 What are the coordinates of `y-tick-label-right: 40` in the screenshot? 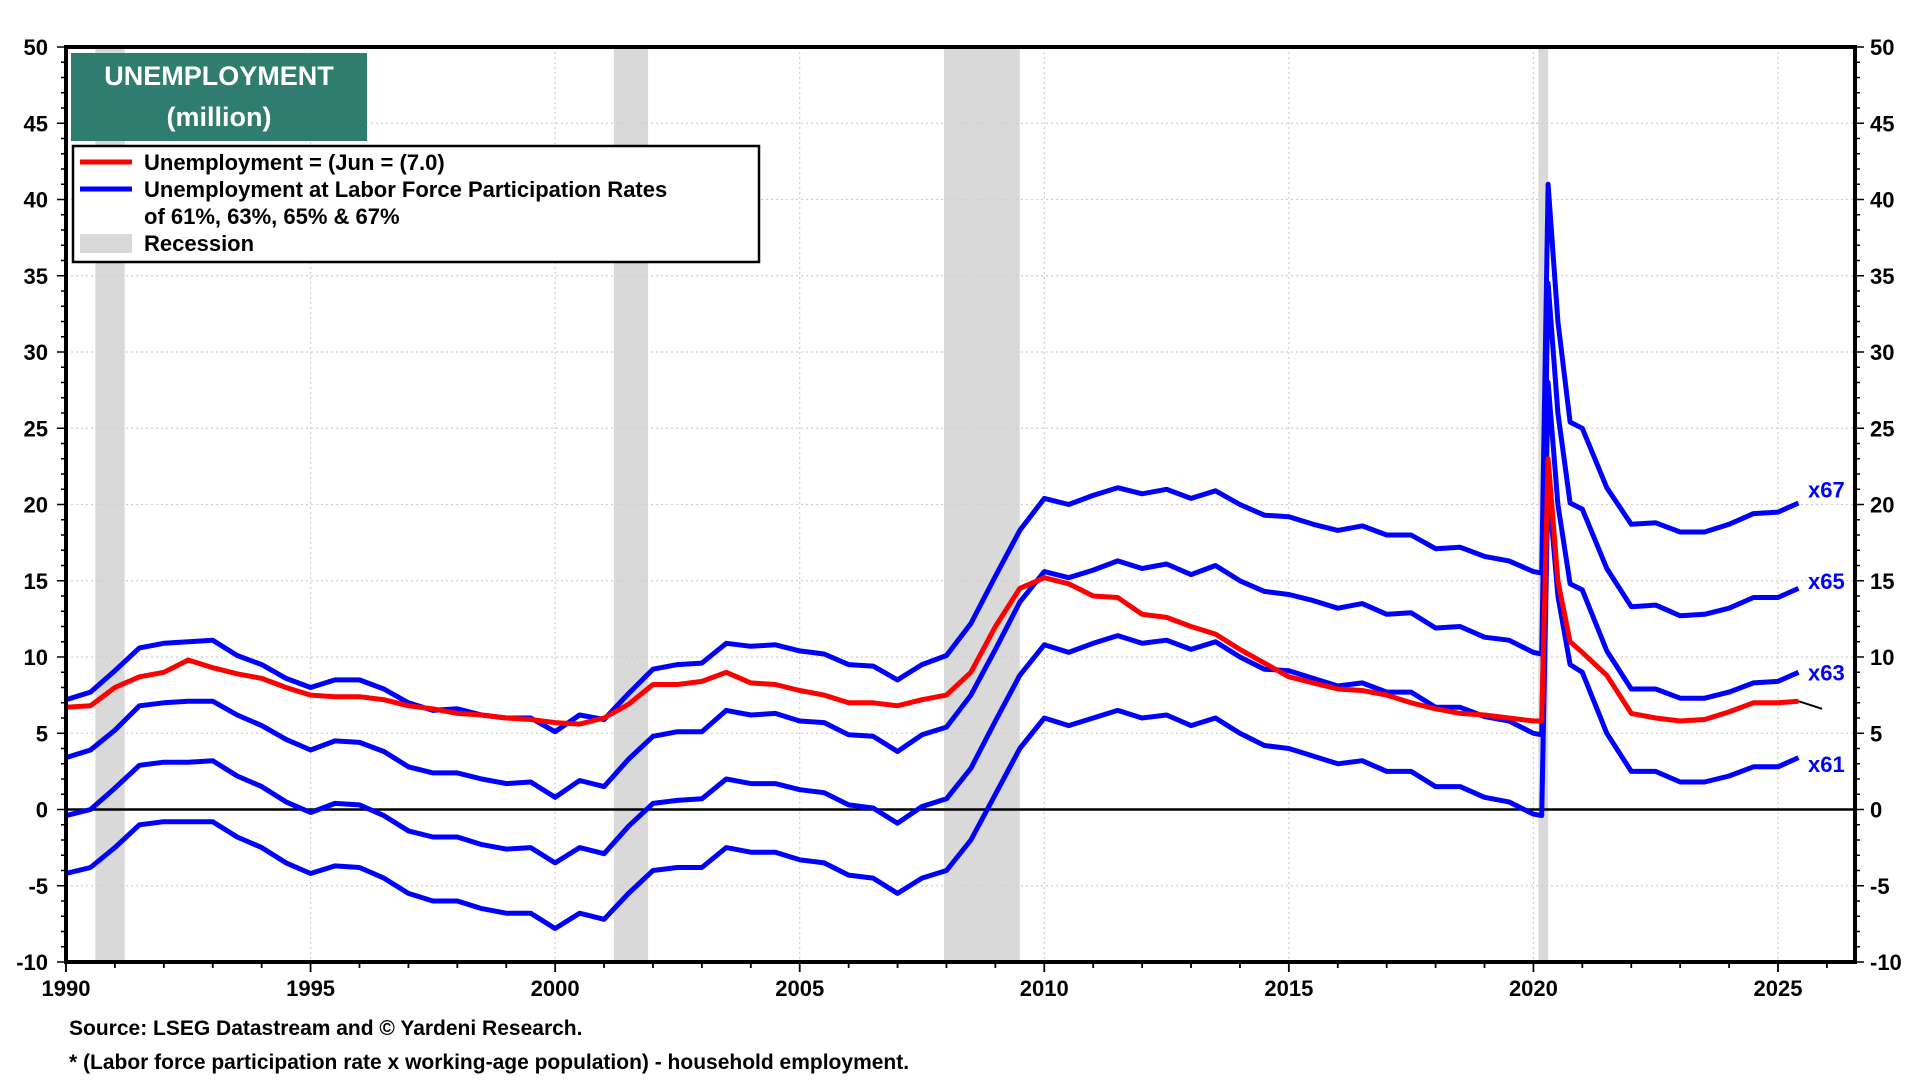 It's located at (1882, 200).